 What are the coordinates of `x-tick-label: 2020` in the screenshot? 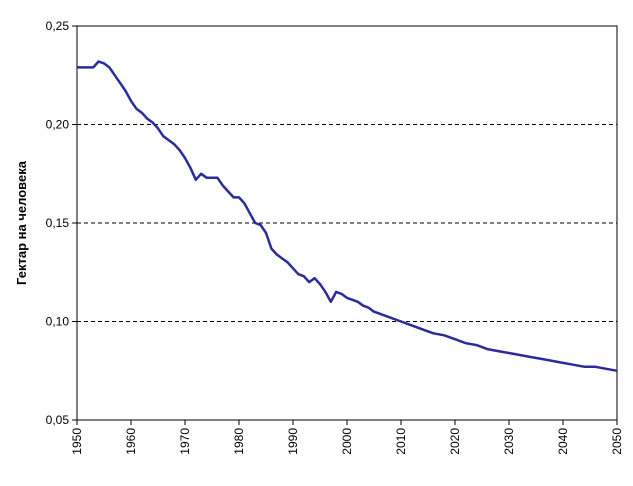 It's located at (455, 441).